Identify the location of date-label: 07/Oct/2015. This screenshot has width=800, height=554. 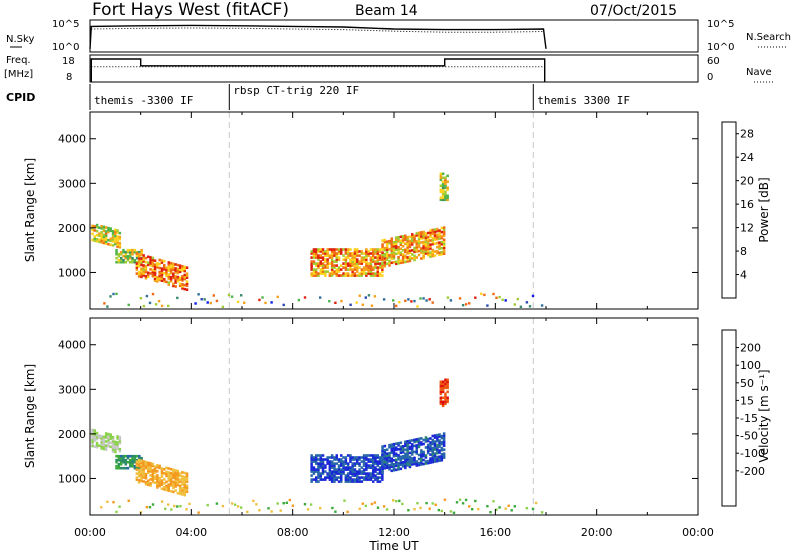
(633, 11).